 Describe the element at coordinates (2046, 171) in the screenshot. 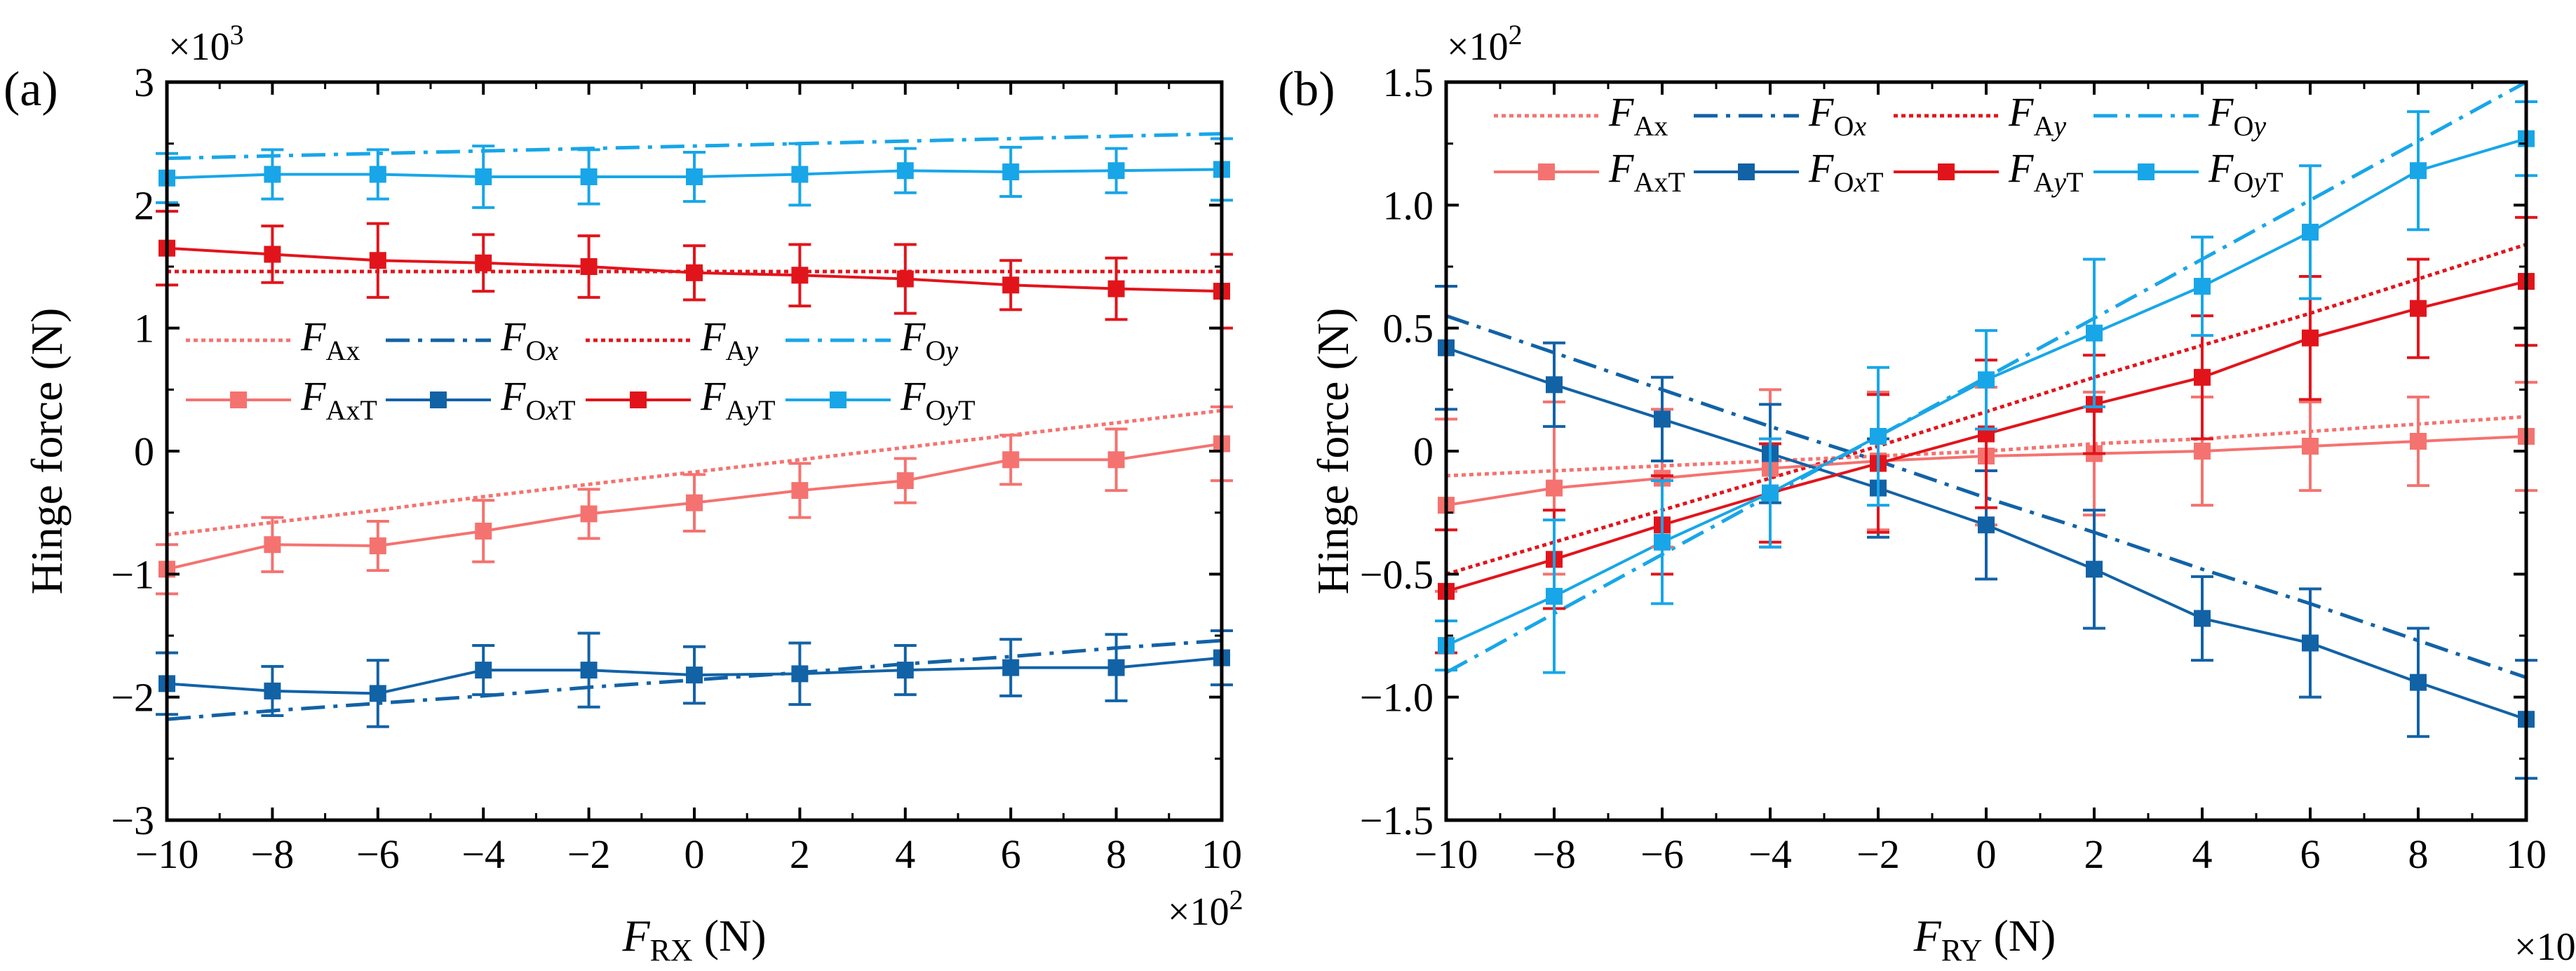

I see `panel-b-legend-label-FAyT: FAyT` at that location.